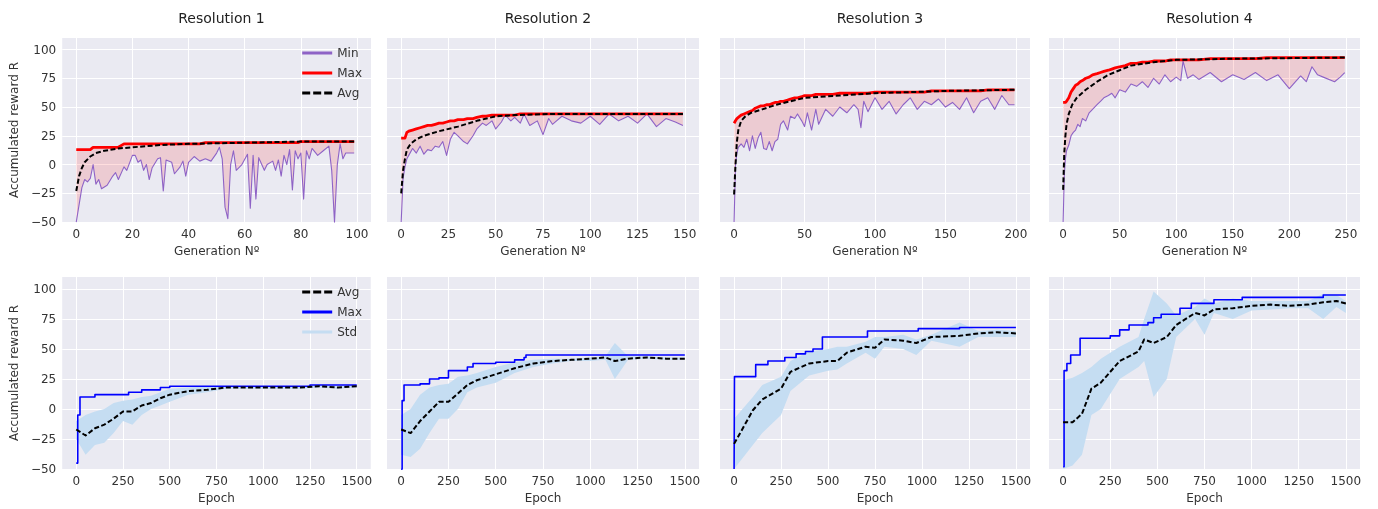 The image size is (1378, 509). What do you see at coordinates (132, 234) in the screenshot?
I see `x-tick-label: 20` at bounding box center [132, 234].